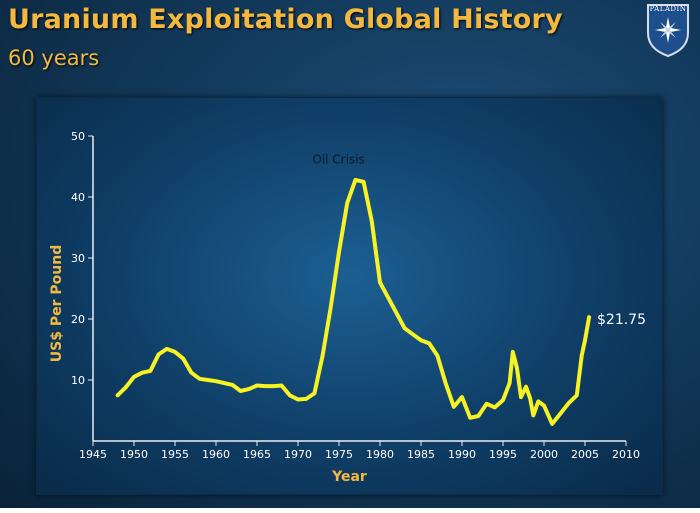 Image resolution: width=700 pixels, height=513 pixels. Describe the element at coordinates (668, 31) in the screenshot. I see `paladin-compass-logo` at that location.